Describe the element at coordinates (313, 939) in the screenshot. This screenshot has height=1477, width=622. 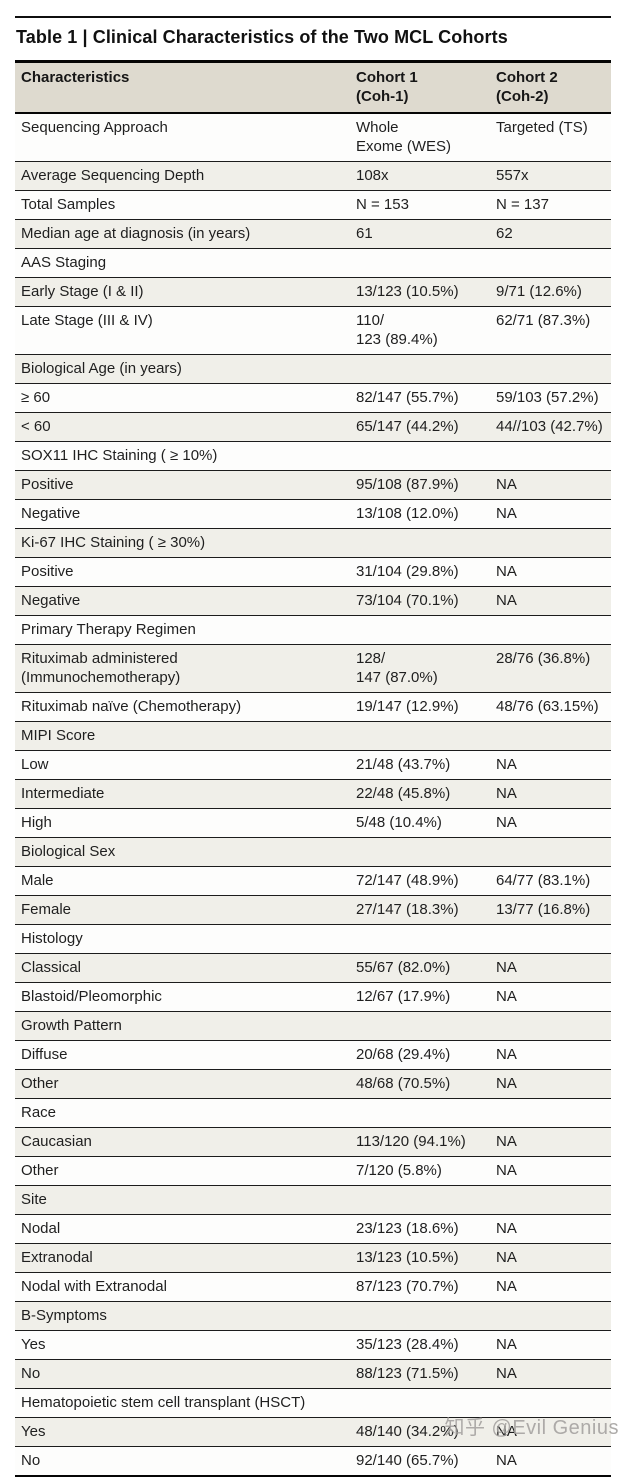
I see `section-row: Histology` at that location.